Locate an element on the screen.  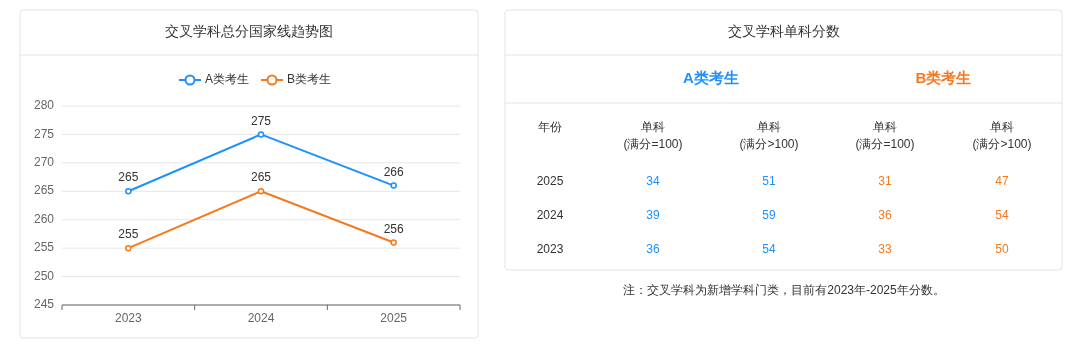
x-tick-label: 2025 is located at coordinates (394, 318).